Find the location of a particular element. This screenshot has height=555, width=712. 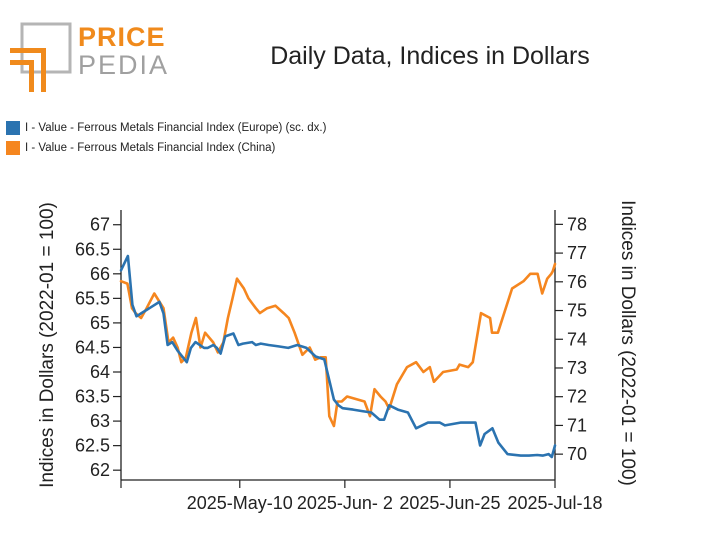

logo-text-pedia: PEDIA is located at coordinates (124, 65).